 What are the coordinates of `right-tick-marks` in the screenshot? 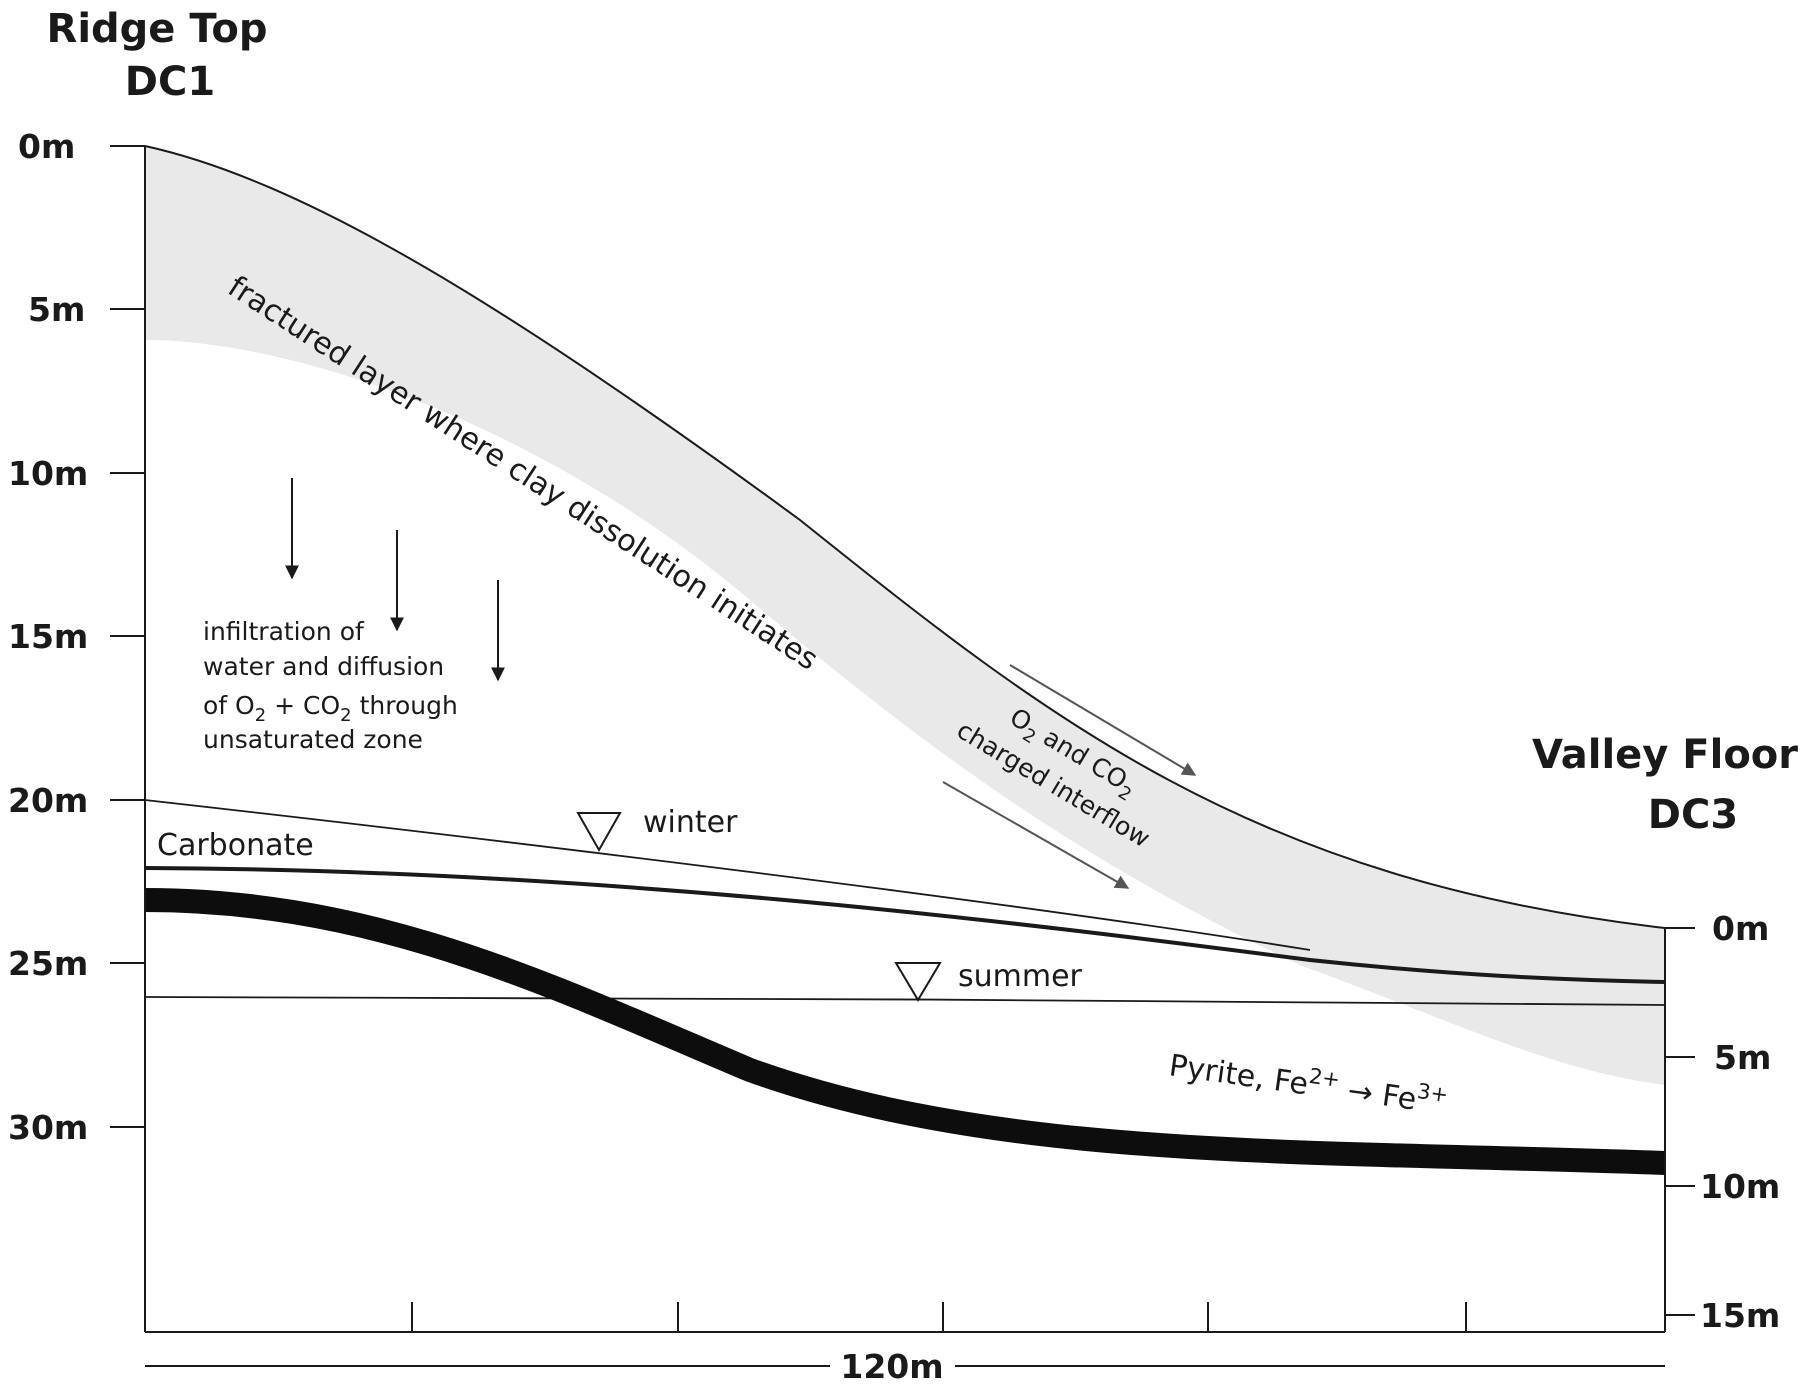 It's located at (1680, 1121).